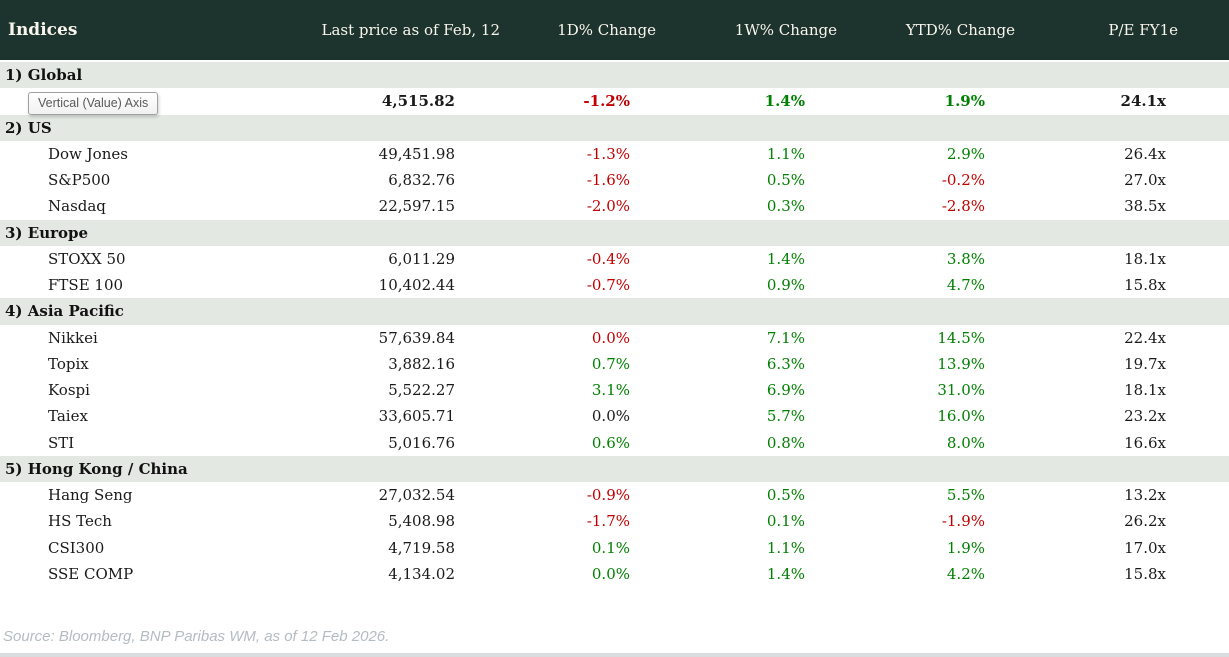 Image resolution: width=1229 pixels, height=657 pixels. What do you see at coordinates (86, 285) in the screenshot?
I see `index-name: FTSE 100` at bounding box center [86, 285].